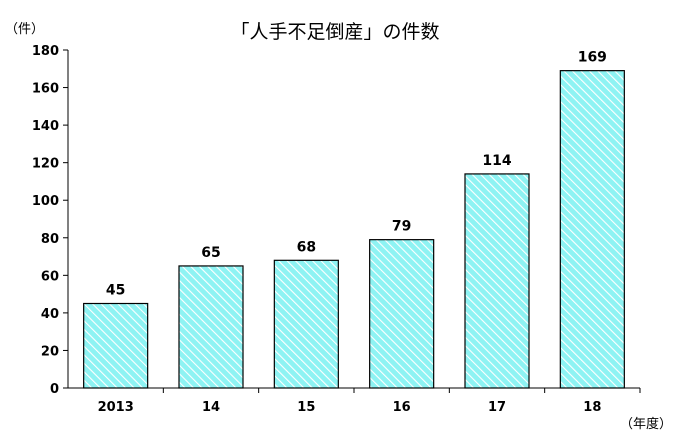  Describe the element at coordinates (211, 407) in the screenshot. I see `x-tick-label: 14` at that location.